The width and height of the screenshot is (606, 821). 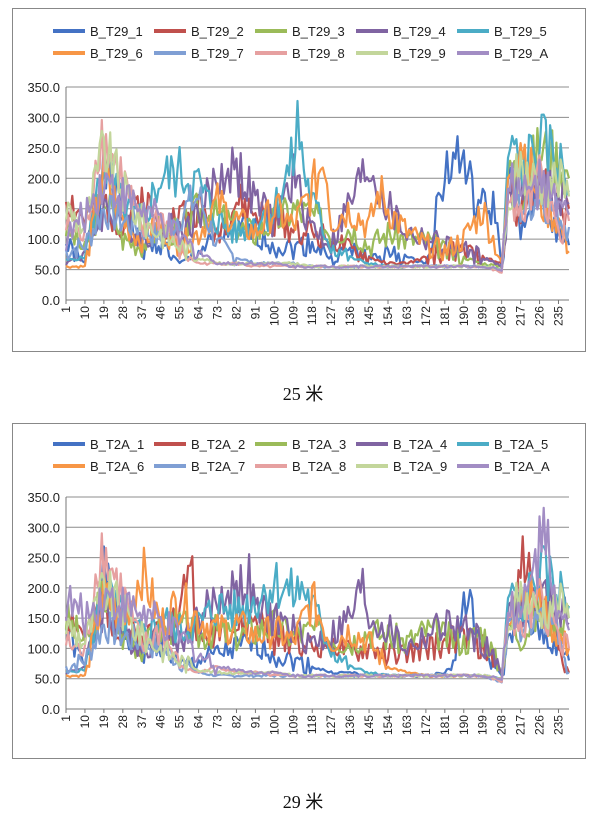 What do you see at coordinates (522, 466) in the screenshot?
I see `legend-label: B_T2A_A` at bounding box center [522, 466].